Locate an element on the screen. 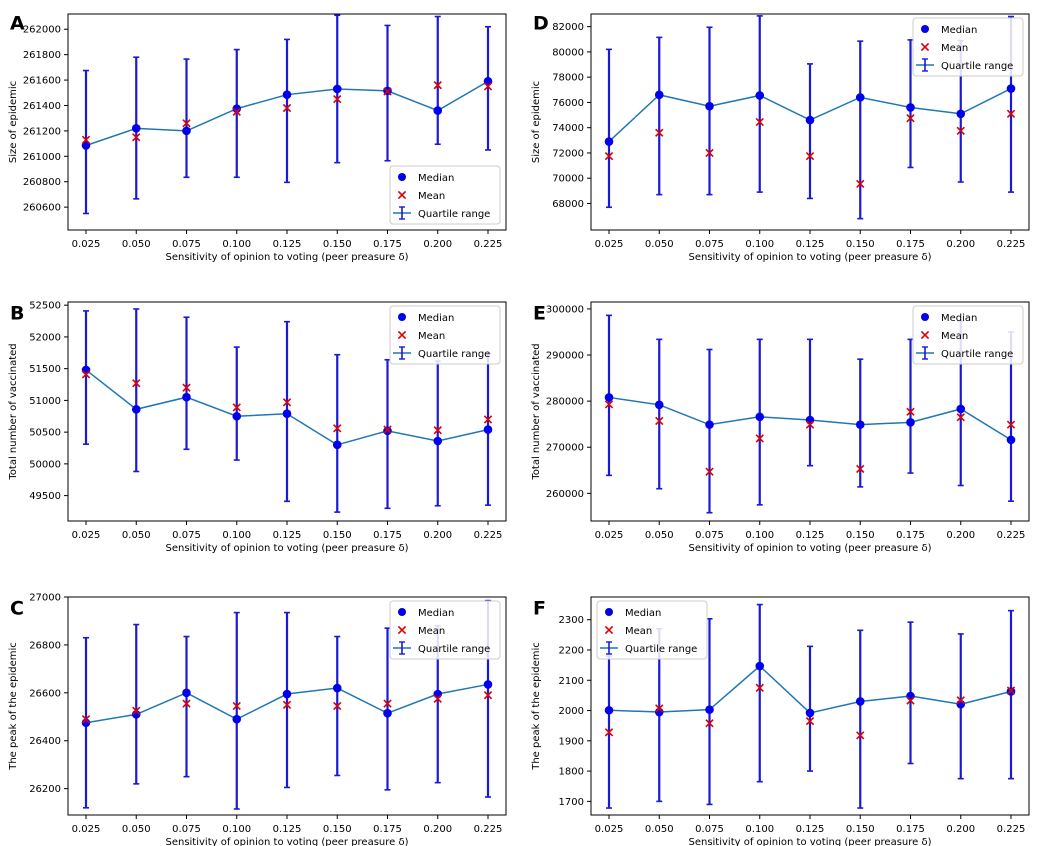  y-tick-label: 78000 is located at coordinates (568, 78).